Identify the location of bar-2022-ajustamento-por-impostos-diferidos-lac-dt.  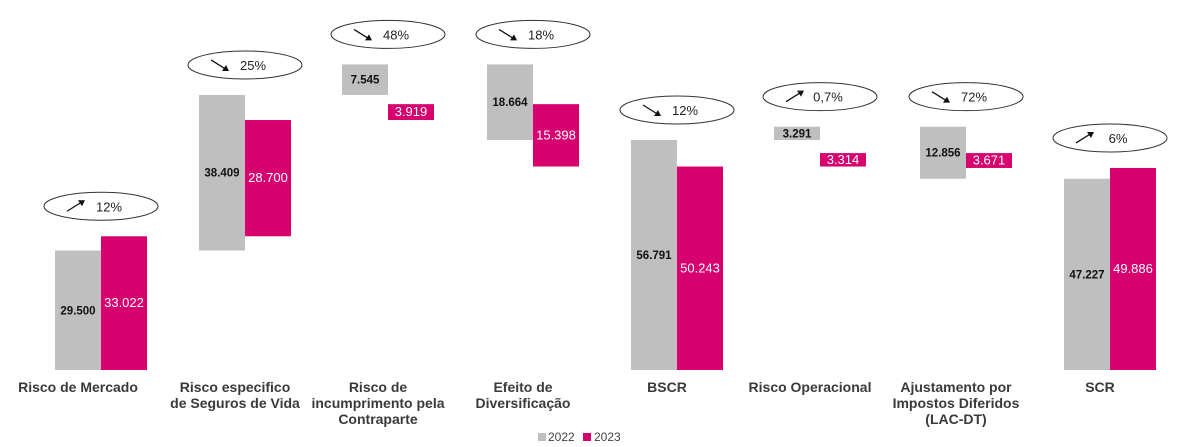
(943, 152).